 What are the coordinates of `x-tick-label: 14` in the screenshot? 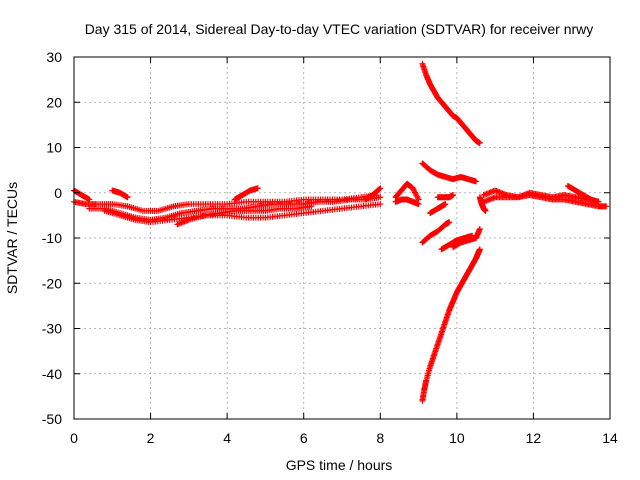 It's located at (610, 438).